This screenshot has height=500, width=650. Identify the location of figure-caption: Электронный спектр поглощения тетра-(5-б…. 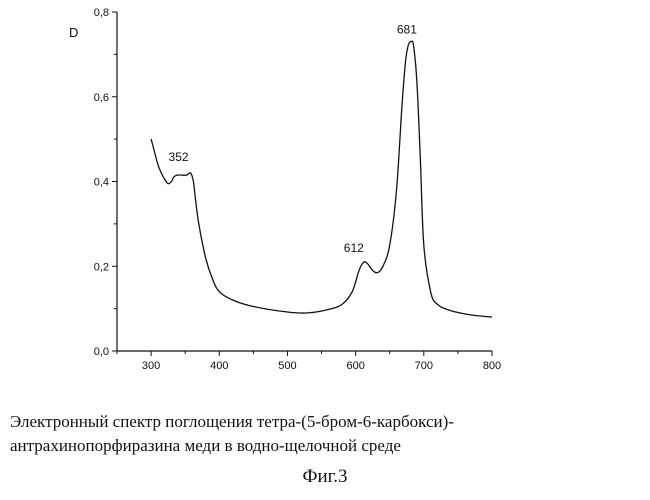
(325, 434).